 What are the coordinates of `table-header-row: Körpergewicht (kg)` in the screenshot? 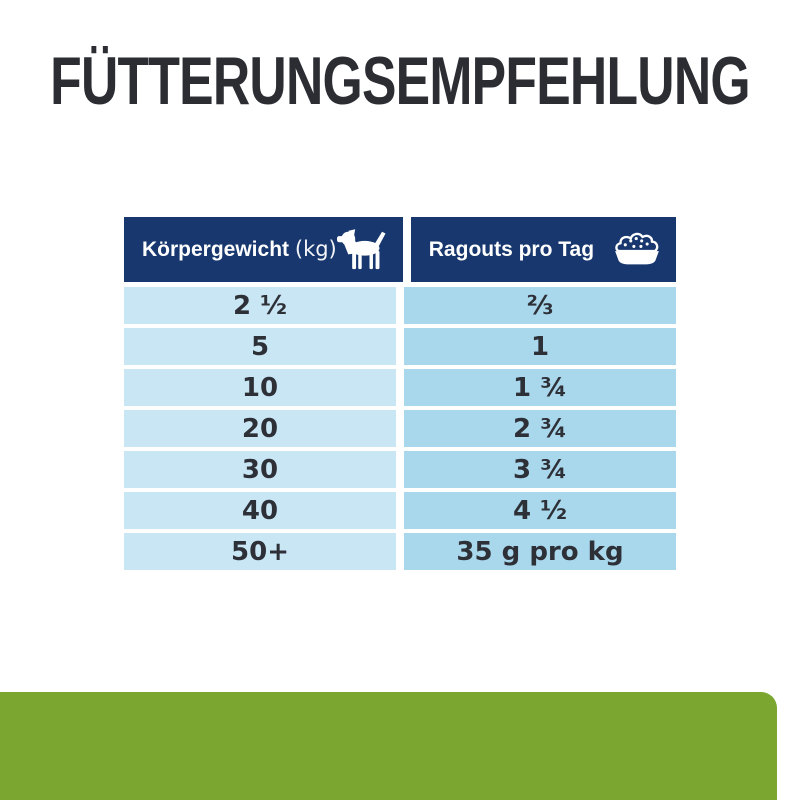 It's located at (400, 249).